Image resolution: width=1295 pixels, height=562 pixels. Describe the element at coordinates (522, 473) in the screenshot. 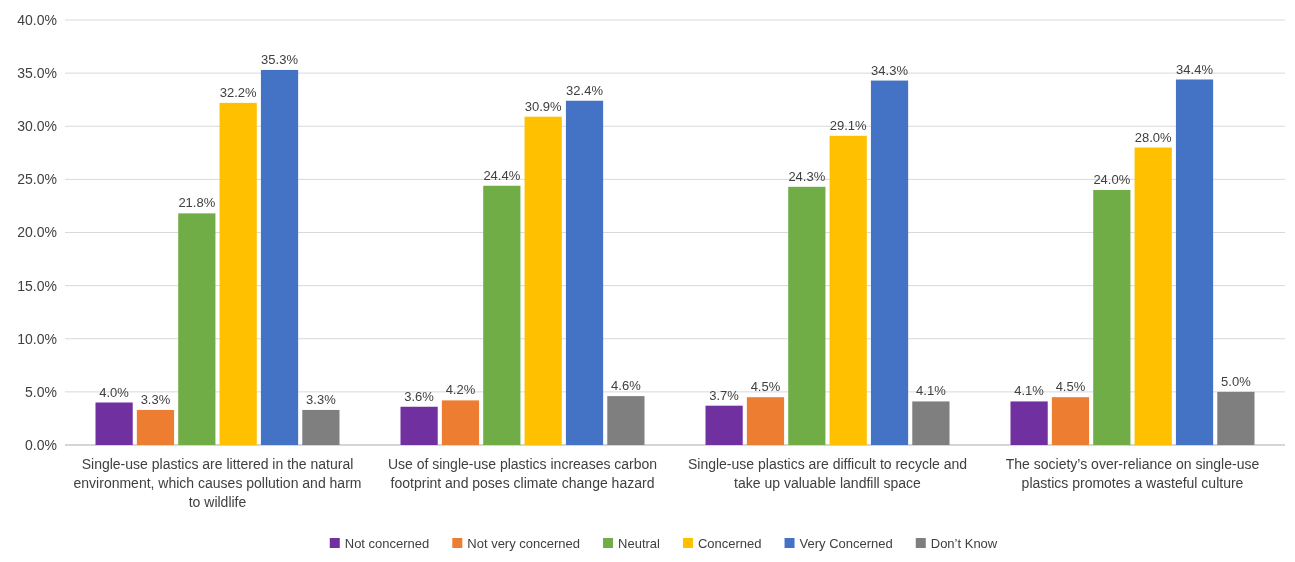

I see `x-tick-label: Use of single-use plastics increases carbon footprint and poses climate change hazard` at that location.